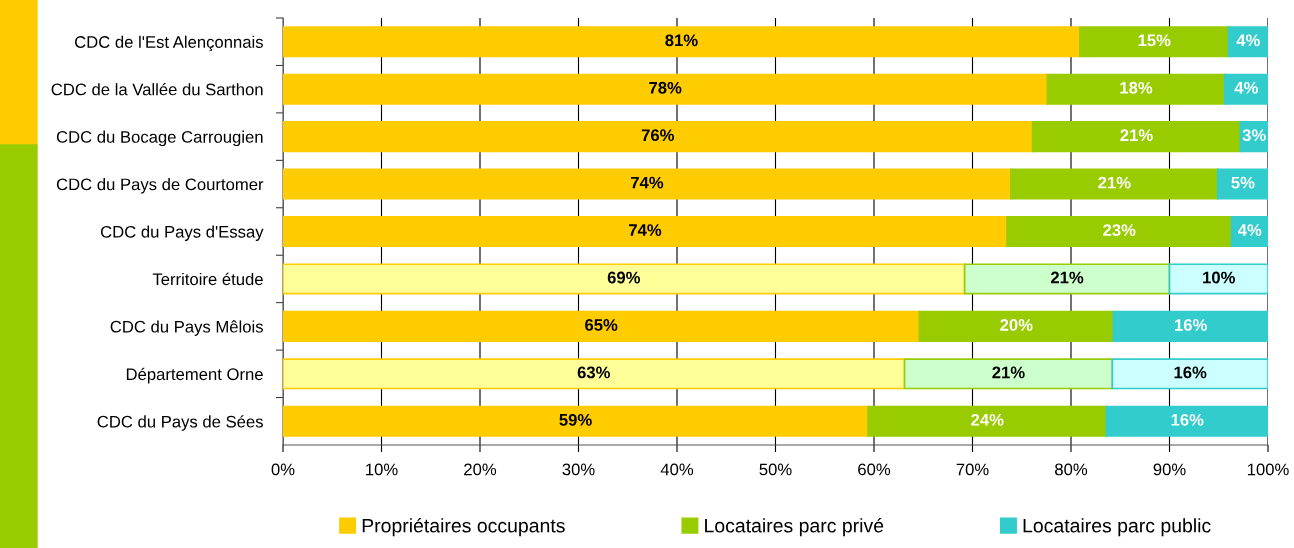  What do you see at coordinates (480, 469) in the screenshot?
I see `x-tick-label: 20%` at bounding box center [480, 469].